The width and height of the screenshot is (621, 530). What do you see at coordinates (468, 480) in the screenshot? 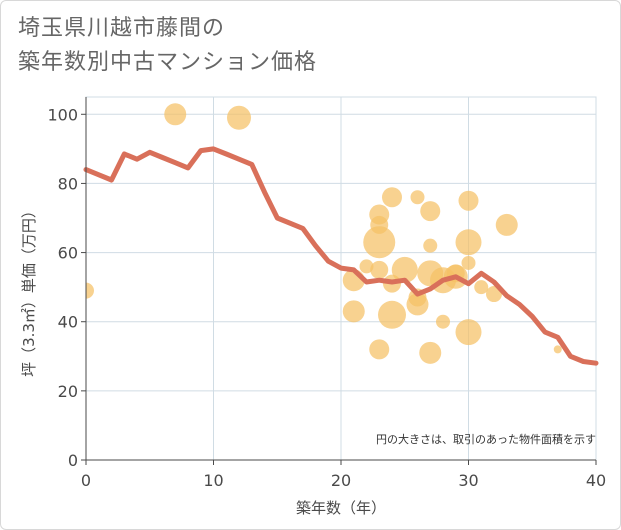
I see `x-tick-label: 30` at bounding box center [468, 480].